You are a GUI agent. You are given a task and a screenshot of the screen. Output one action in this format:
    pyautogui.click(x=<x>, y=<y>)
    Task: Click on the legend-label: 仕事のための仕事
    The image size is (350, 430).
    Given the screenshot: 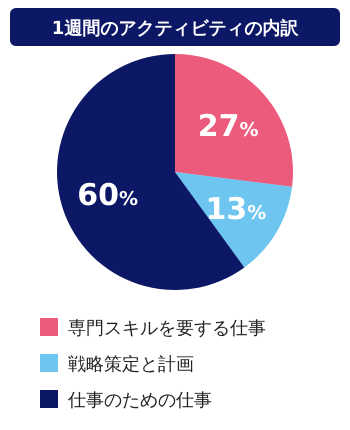 What is the action you would take?
    pyautogui.click(x=139, y=400)
    